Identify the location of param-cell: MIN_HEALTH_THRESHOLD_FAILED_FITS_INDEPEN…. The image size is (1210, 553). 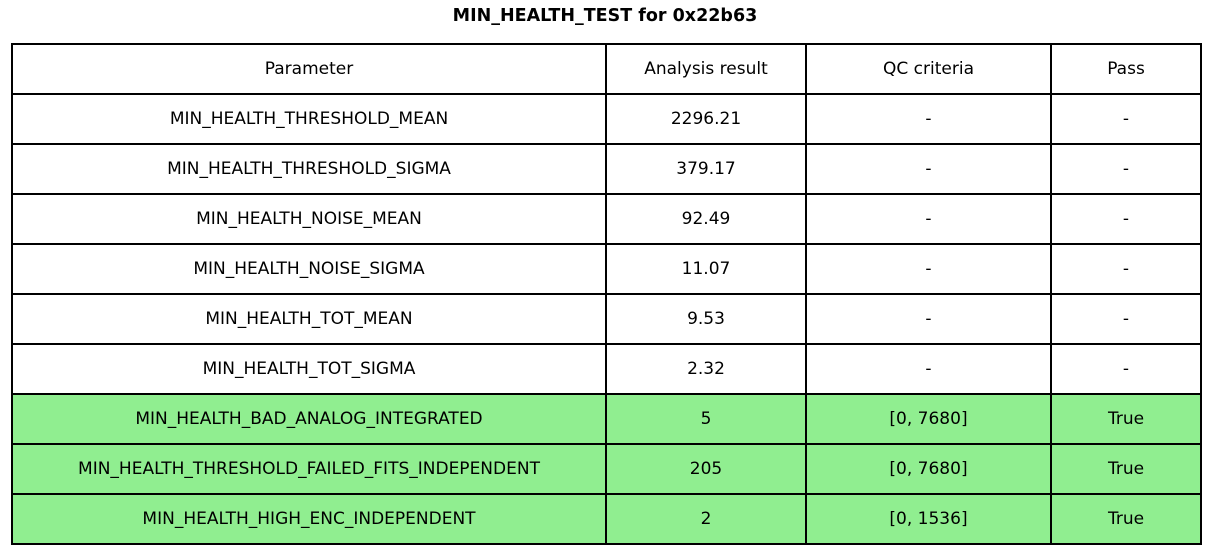
(309, 469).